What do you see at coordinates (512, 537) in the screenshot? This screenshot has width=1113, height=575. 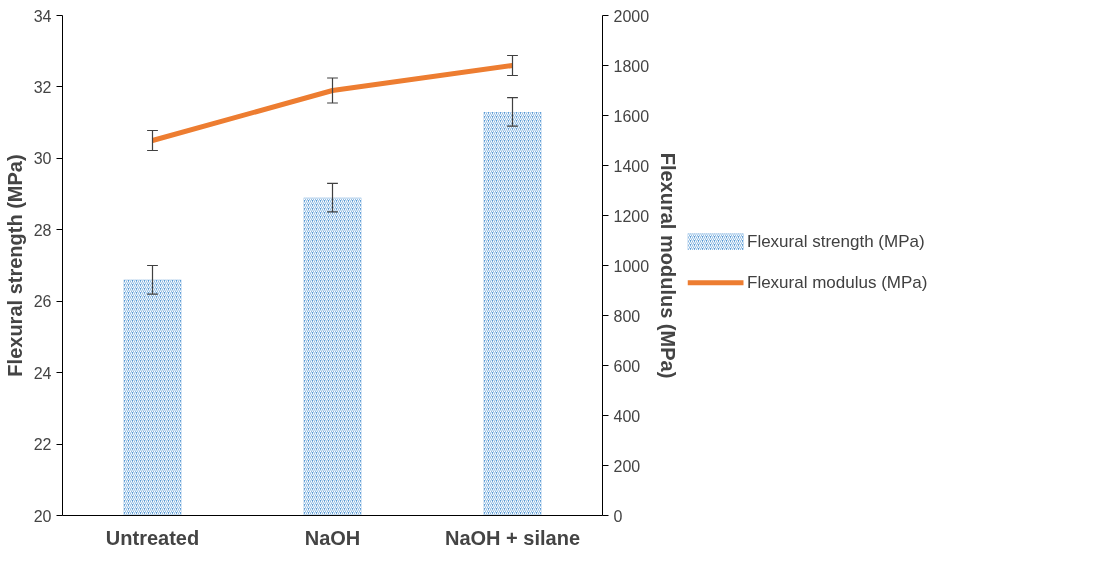 I see `x-tick-label: NaOH + silane` at bounding box center [512, 537].